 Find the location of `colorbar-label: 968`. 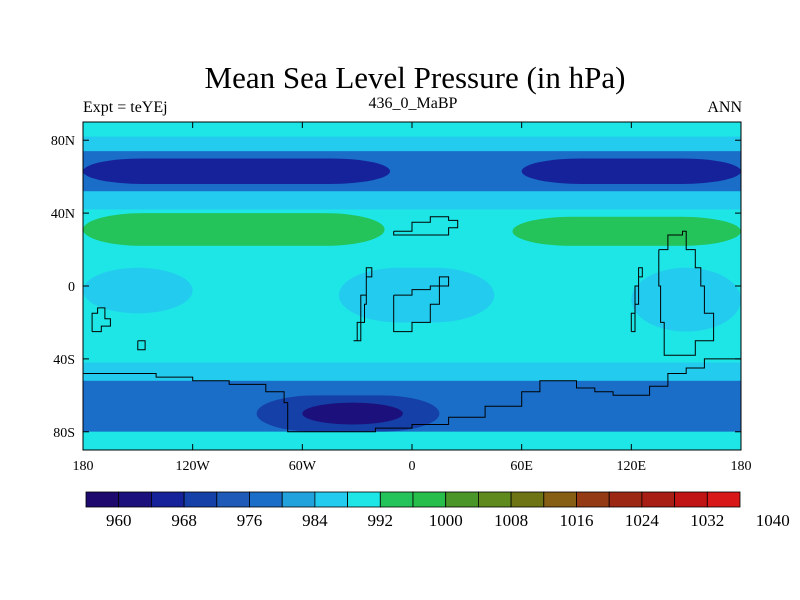

colorbar-label: 968 is located at coordinates (184, 520).